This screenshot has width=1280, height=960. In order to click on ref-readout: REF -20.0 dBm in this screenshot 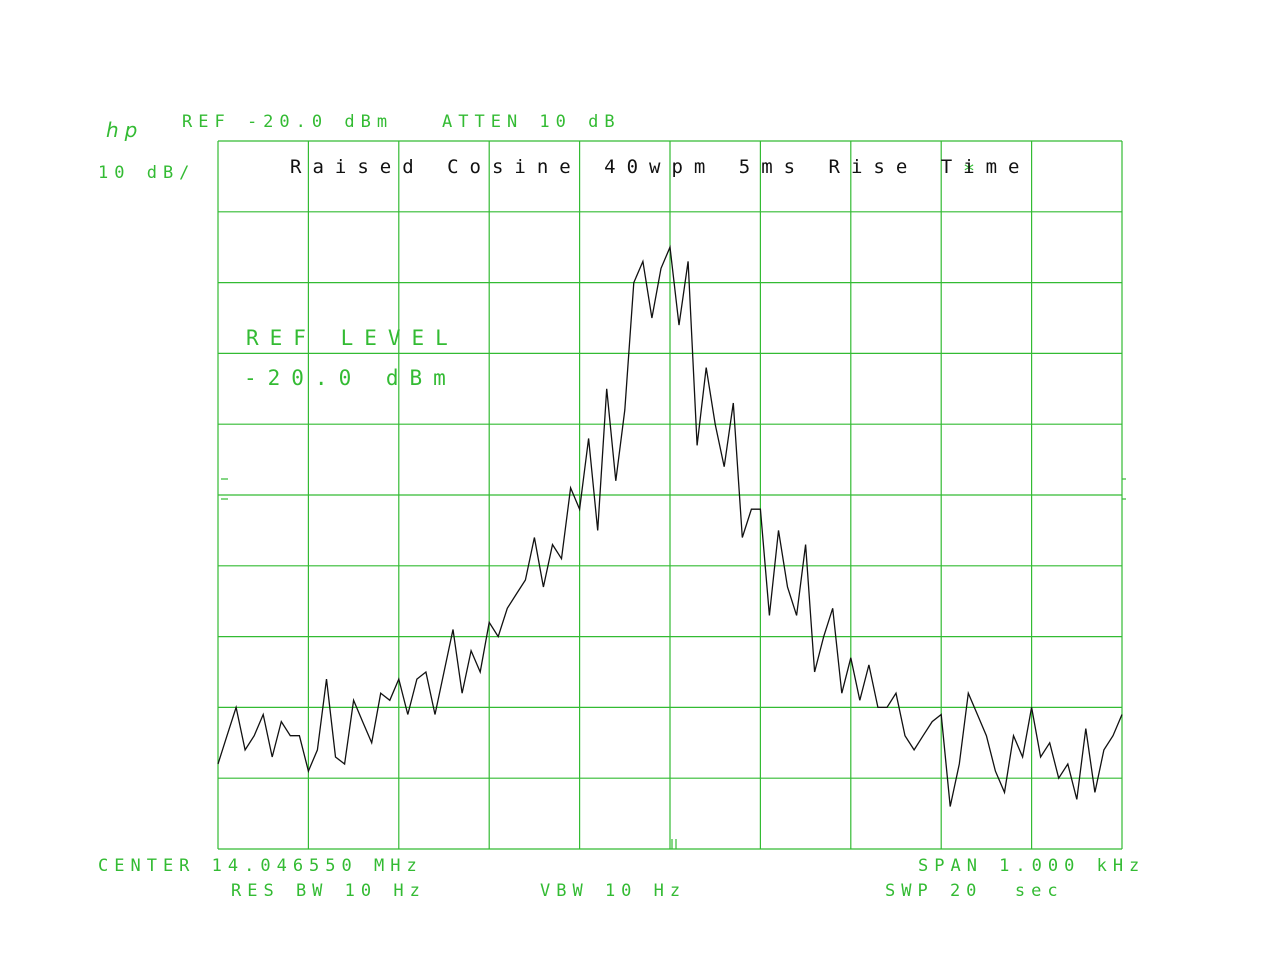, I will do `click(288, 122)`.